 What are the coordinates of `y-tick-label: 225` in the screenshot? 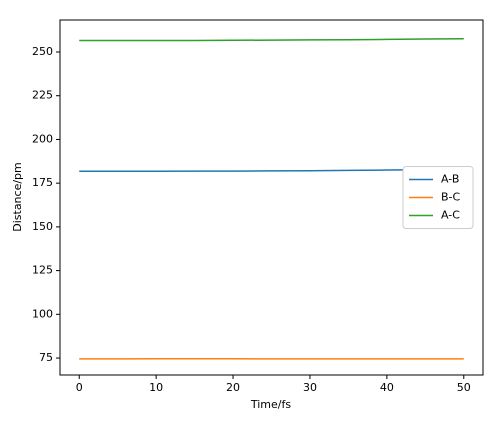 It's located at (42, 95).